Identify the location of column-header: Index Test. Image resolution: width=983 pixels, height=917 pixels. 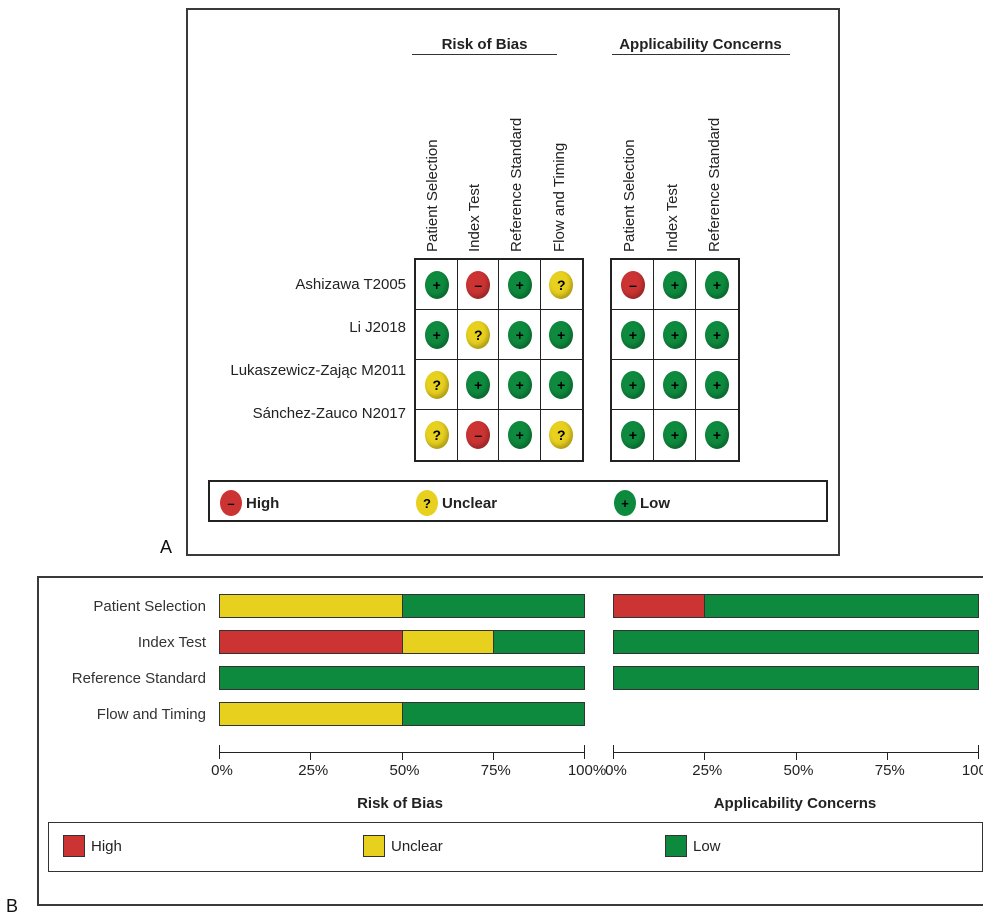
(474, 217).